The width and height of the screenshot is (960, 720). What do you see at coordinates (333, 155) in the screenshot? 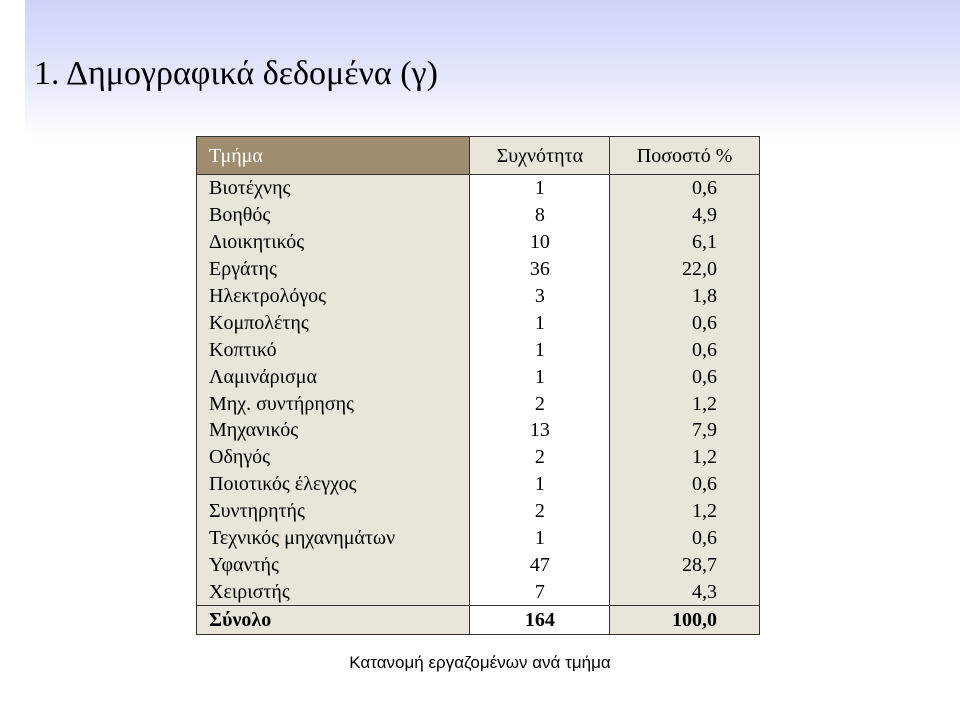
I see `header-department: Τμήμα` at bounding box center [333, 155].